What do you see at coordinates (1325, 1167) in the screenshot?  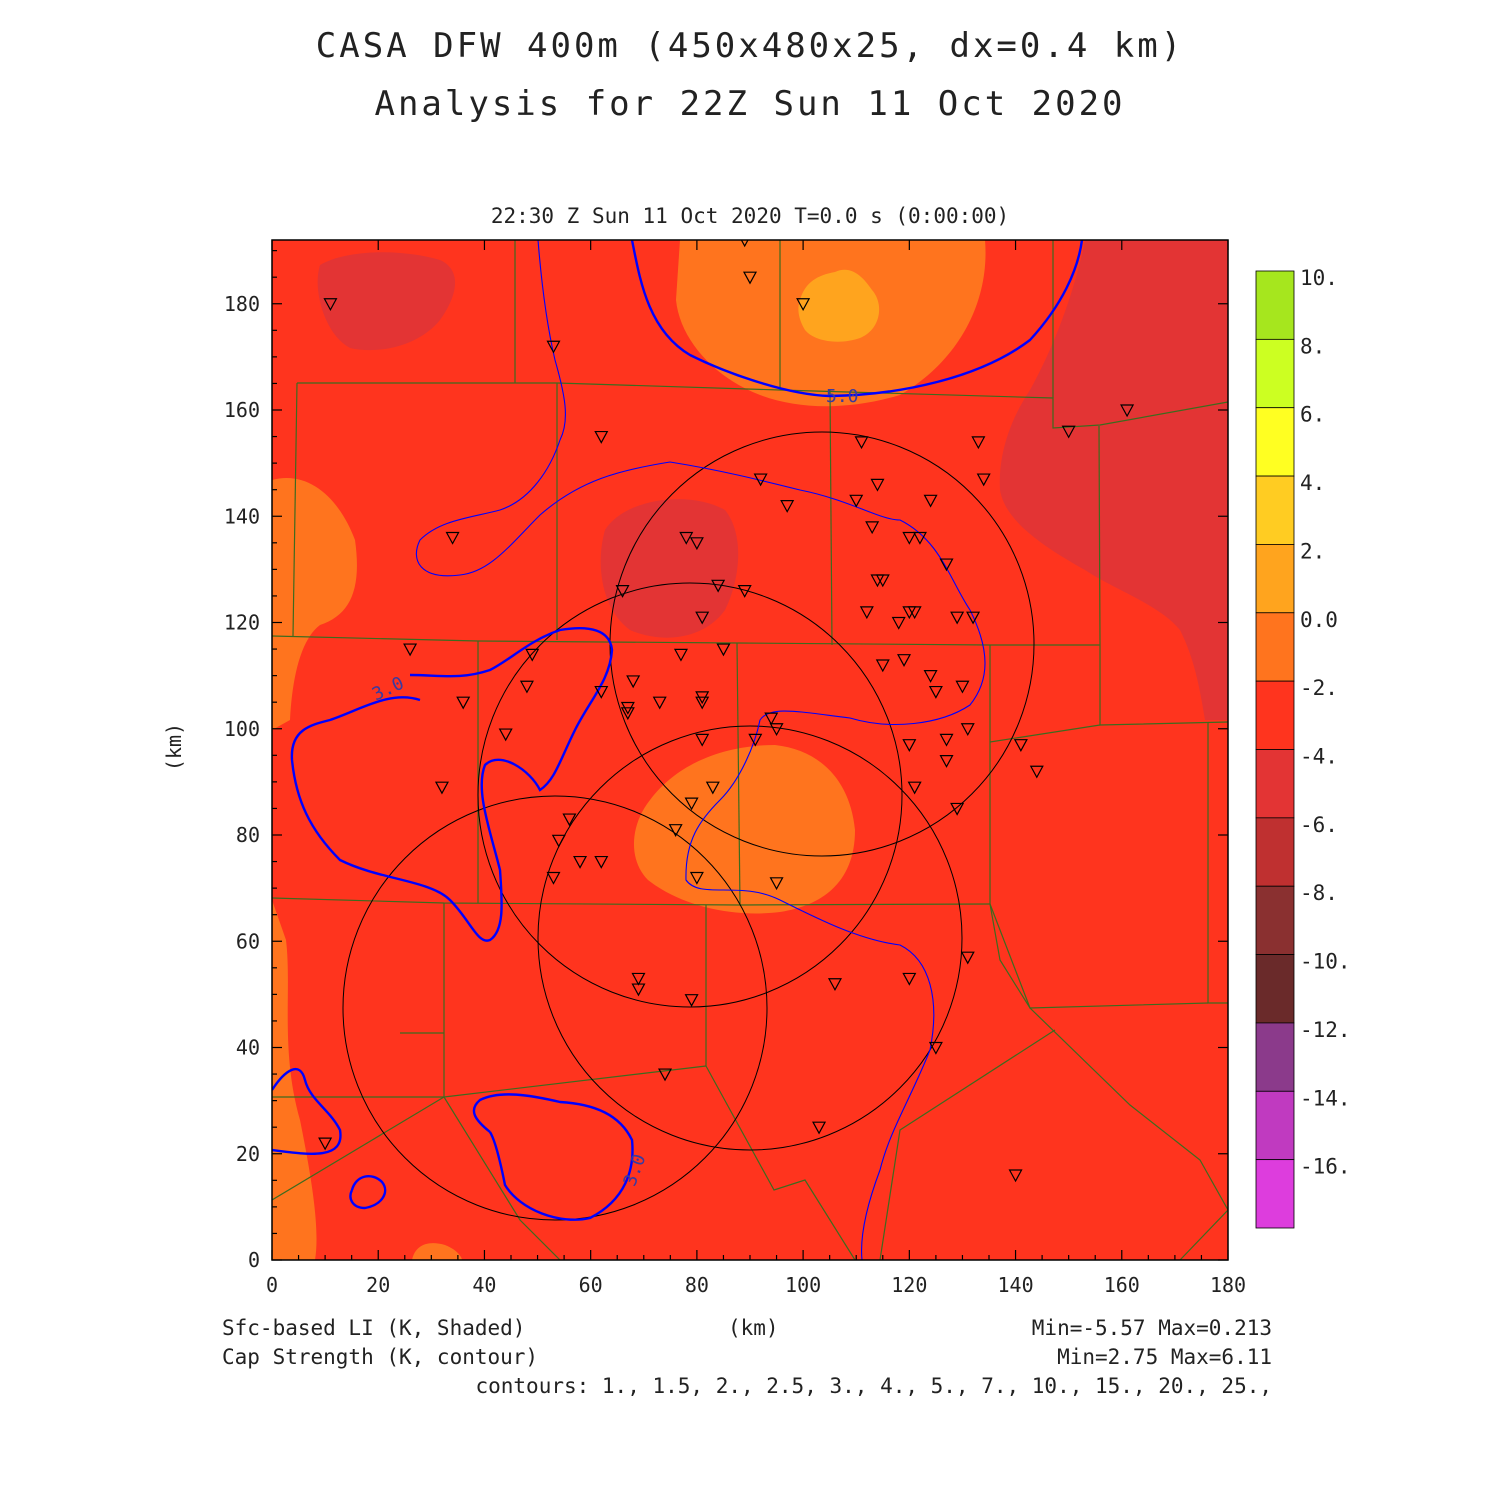 I see `colorbar-label: -16.` at bounding box center [1325, 1167].